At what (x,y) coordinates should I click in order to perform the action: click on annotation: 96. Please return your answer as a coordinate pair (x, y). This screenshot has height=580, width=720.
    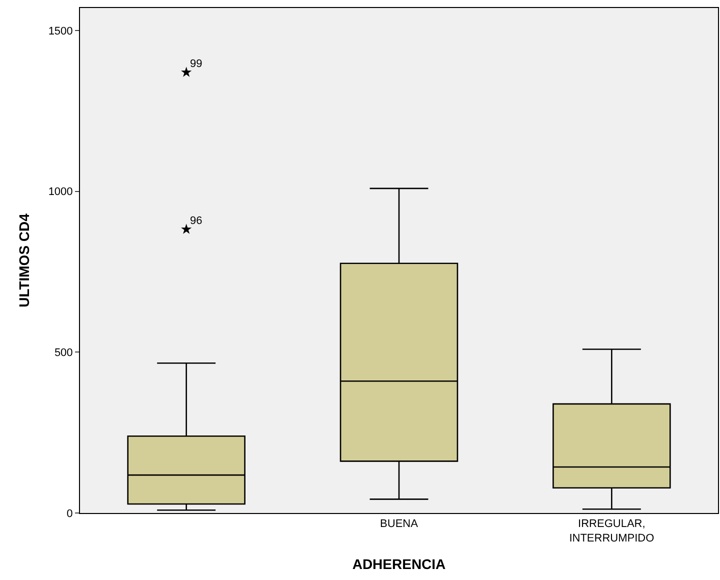
    Looking at the image, I should click on (196, 221).